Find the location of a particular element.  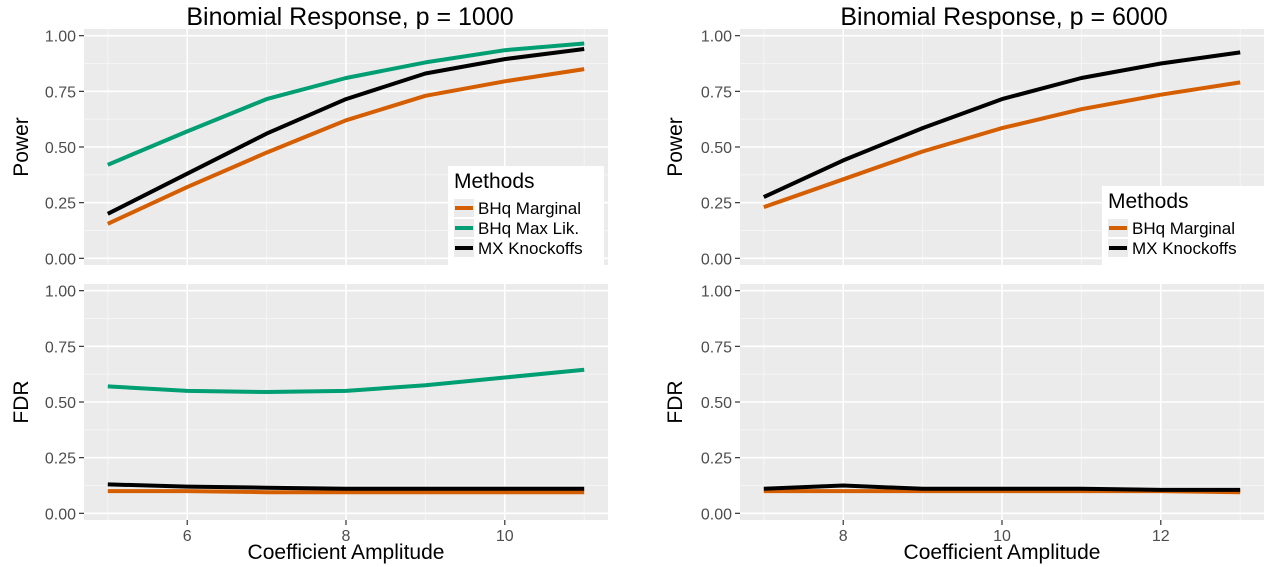

x-tick-label: 6 is located at coordinates (187, 536).